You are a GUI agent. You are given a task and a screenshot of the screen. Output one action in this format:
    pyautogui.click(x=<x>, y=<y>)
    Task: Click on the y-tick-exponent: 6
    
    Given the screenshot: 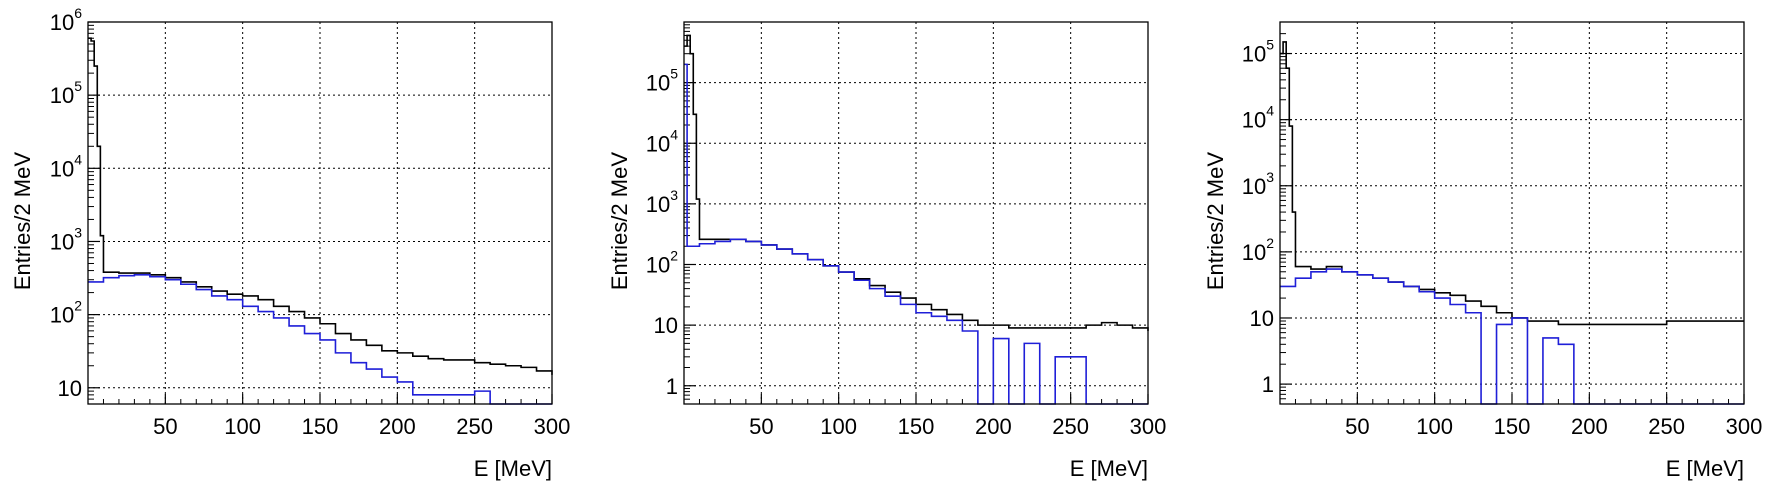 What is the action you would take?
    pyautogui.click(x=78, y=13)
    